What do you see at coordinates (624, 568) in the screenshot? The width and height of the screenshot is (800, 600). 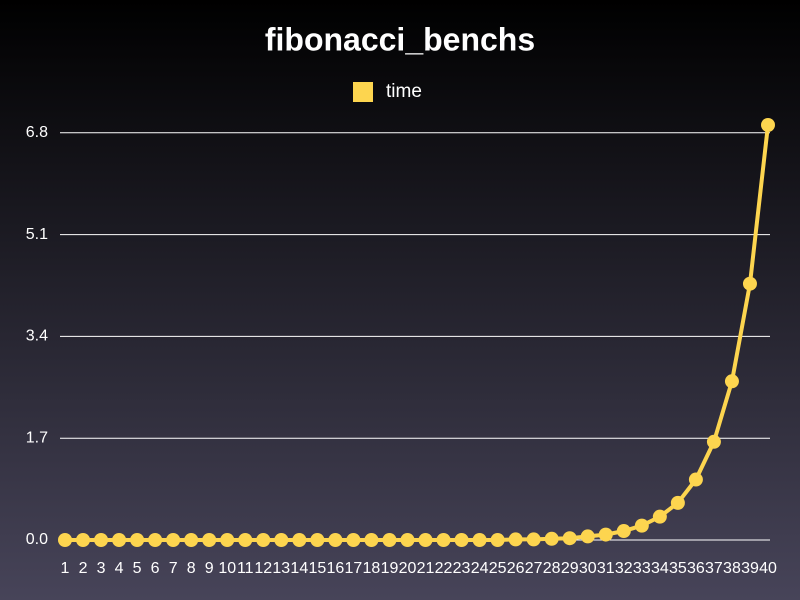 I see `x-tick-label: 32` at bounding box center [624, 568].